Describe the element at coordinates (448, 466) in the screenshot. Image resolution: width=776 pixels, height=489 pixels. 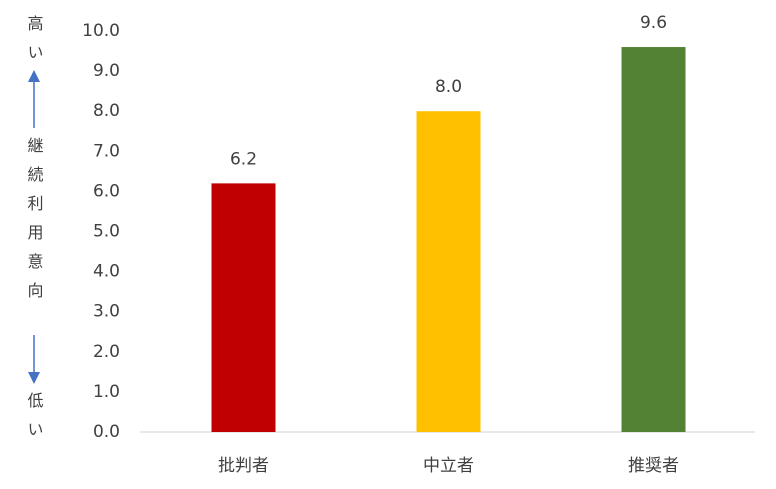
I see `x-tick-label: 中立者` at that location.